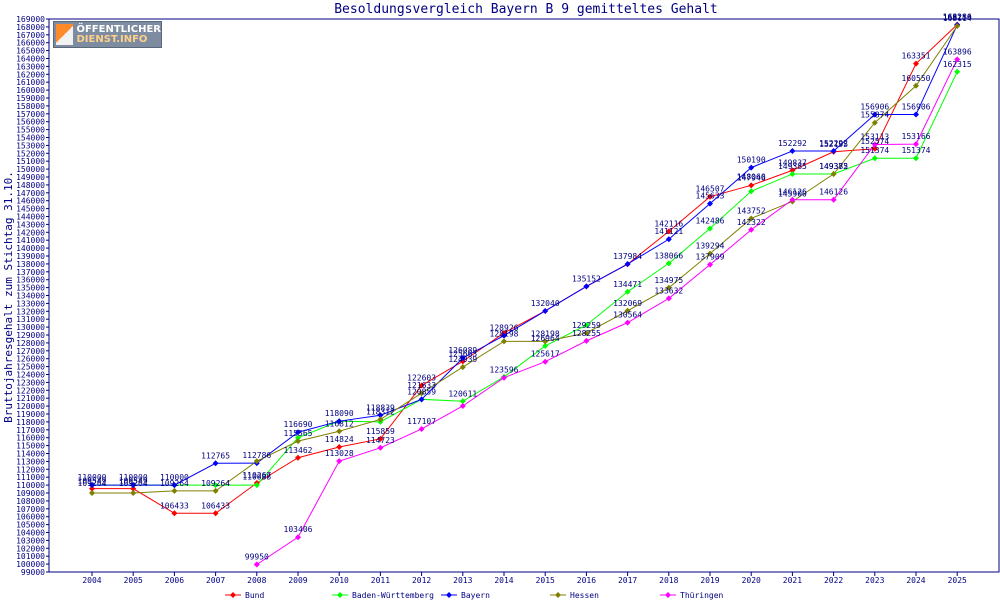 The width and height of the screenshot is (1000, 600). What do you see at coordinates (586, 325) in the screenshot?
I see `data-label: 129259` at bounding box center [586, 325].